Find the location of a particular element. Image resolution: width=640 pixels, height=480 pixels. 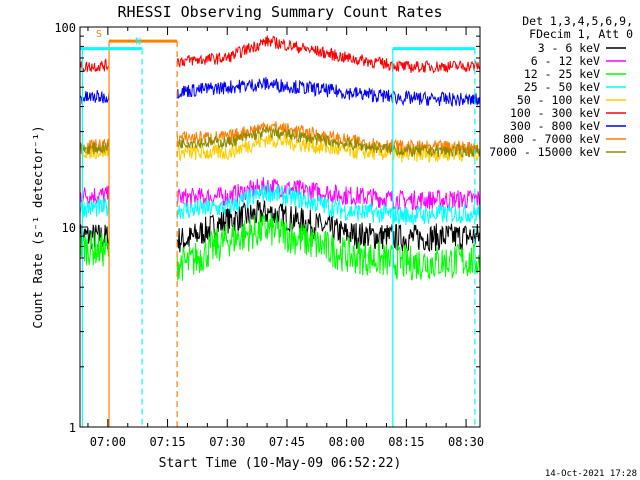

legend-label: 6 - 12 keV is located at coordinates (565, 61).